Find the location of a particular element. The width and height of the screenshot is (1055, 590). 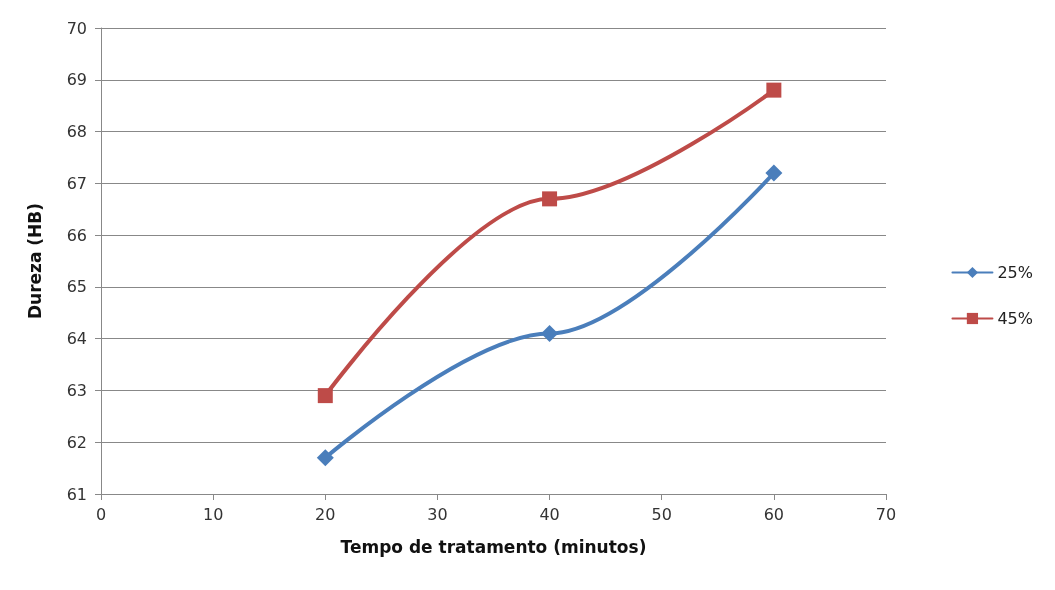

y-tick-label: 61 is located at coordinates (76, 494).